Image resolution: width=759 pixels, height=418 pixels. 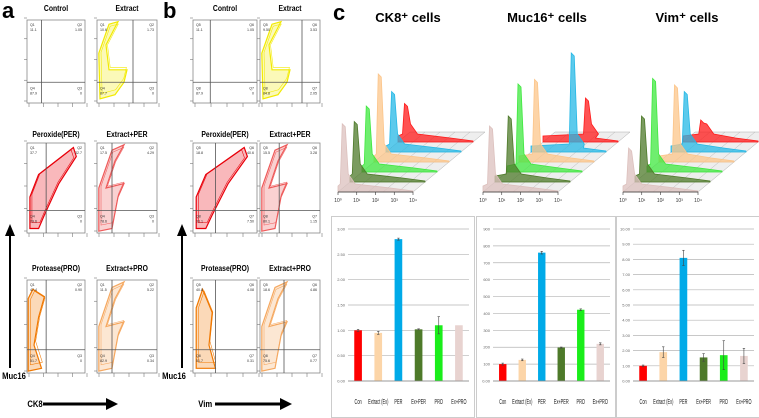 What do you see at coordinates (266, 30) in the screenshot?
I see `quadrant-value: 9.50` at bounding box center [266, 30].